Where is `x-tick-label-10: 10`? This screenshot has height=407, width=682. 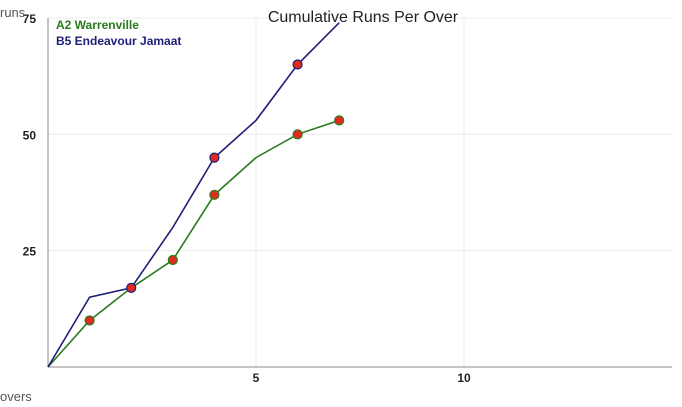 x-tick-label-10: 10 is located at coordinates (464, 378).